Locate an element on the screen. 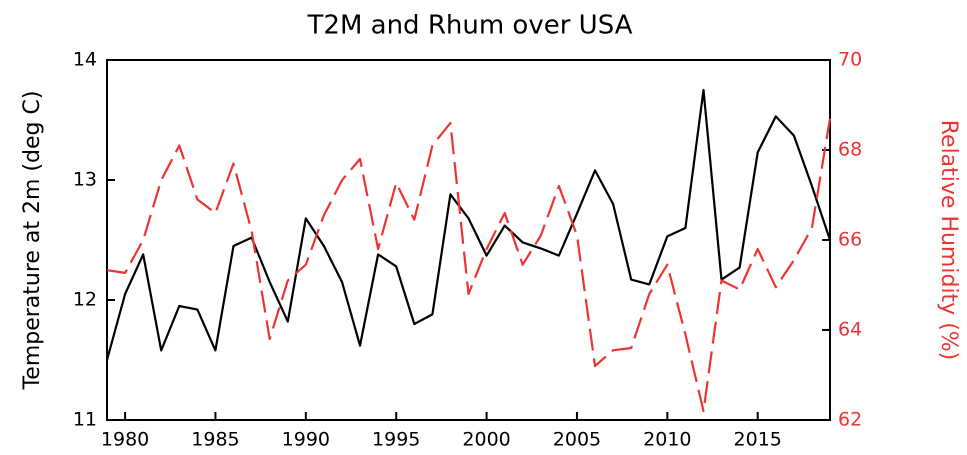 This screenshot has width=967, height=455. x-tick-label: 2010 is located at coordinates (667, 440).